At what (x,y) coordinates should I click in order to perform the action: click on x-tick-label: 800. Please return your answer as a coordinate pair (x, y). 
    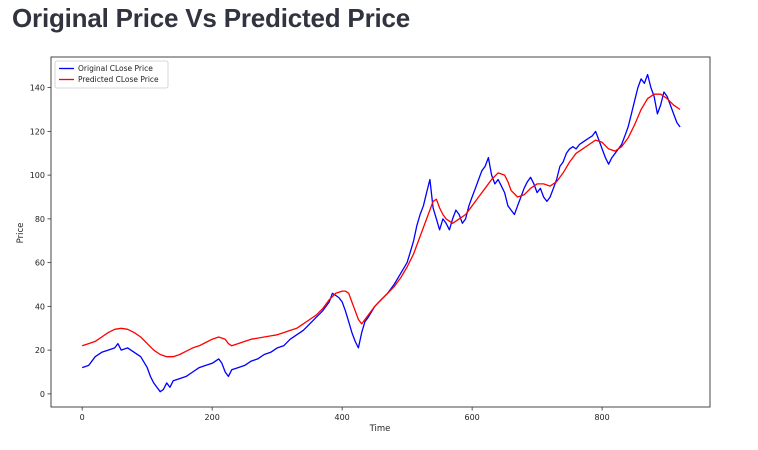
    Looking at the image, I should click on (601, 417).